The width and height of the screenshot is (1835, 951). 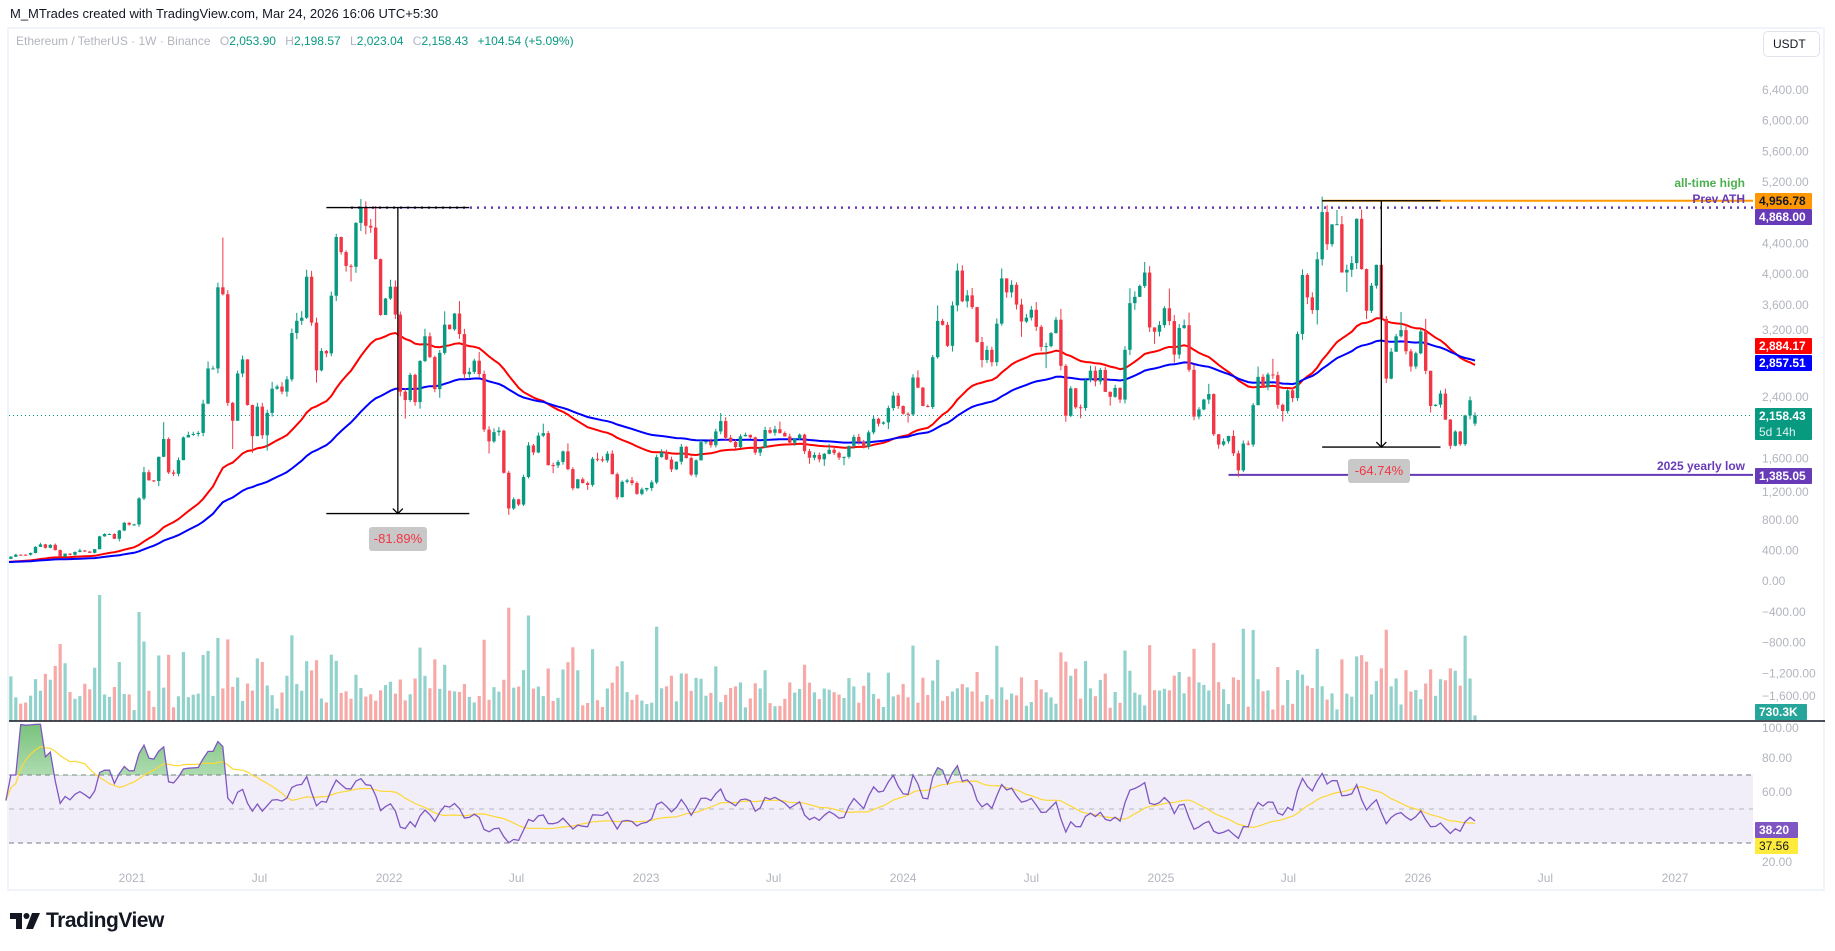 I want to click on ma-blue-price-label: 2,857.51, so click(x=1783, y=363).